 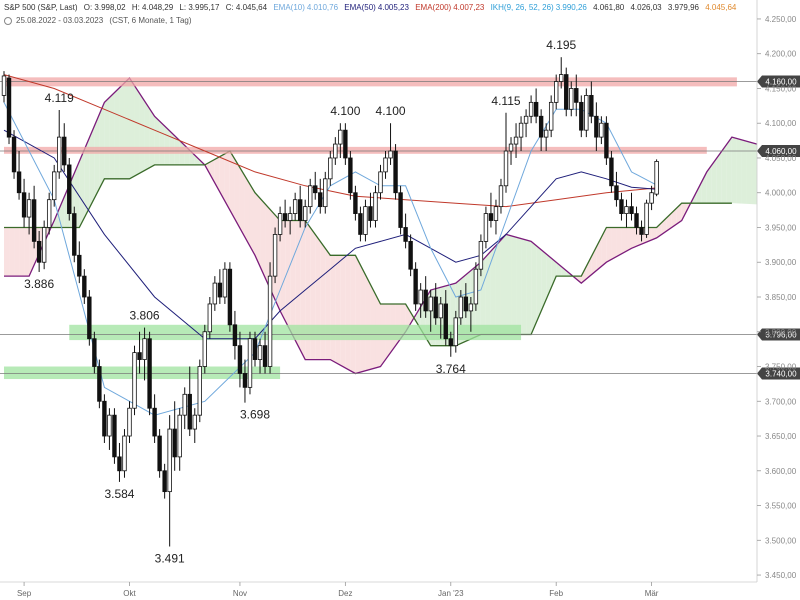 I want to click on ikh-value-1: 3.990,26, so click(x=571, y=7).